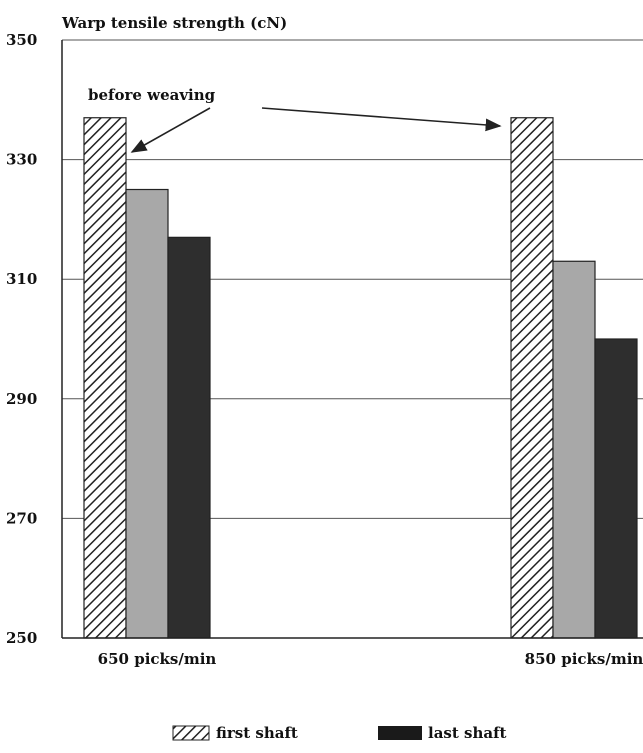  Describe the element at coordinates (152, 95) in the screenshot. I see `annotation-label: before weaving` at that location.